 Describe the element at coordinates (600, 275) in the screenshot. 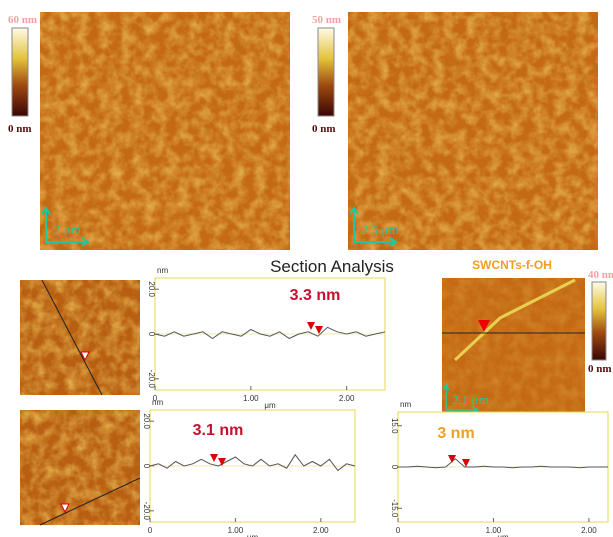

I see `scale-max: 40 nm` at that location.